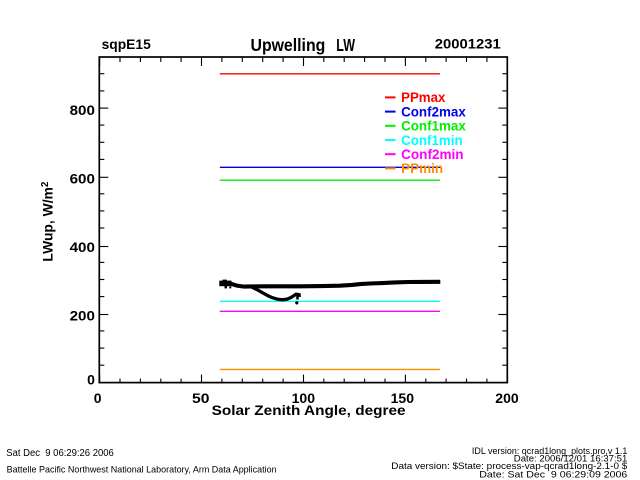 This screenshot has width=640, height=480. I want to click on svg-text: Conf2max, so click(433, 111).